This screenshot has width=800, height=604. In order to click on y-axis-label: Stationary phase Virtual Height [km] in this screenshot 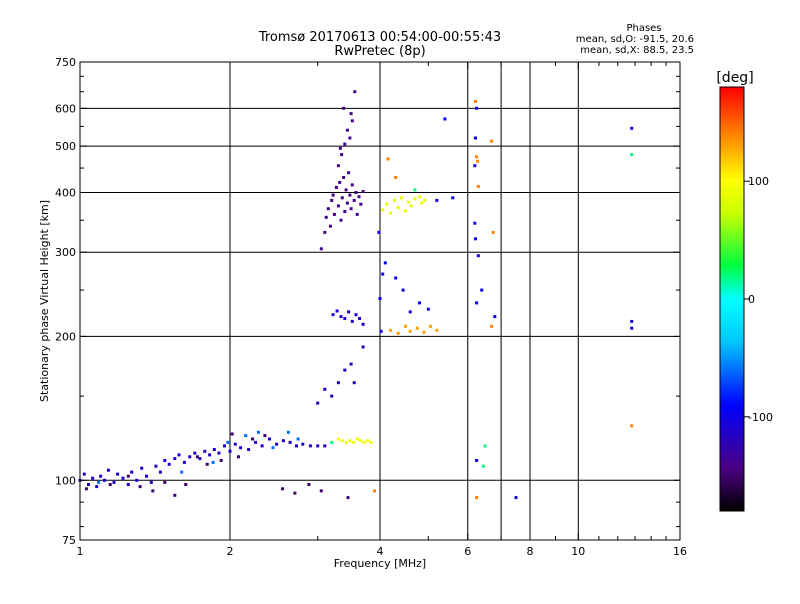, I will do `click(44, 301)`.